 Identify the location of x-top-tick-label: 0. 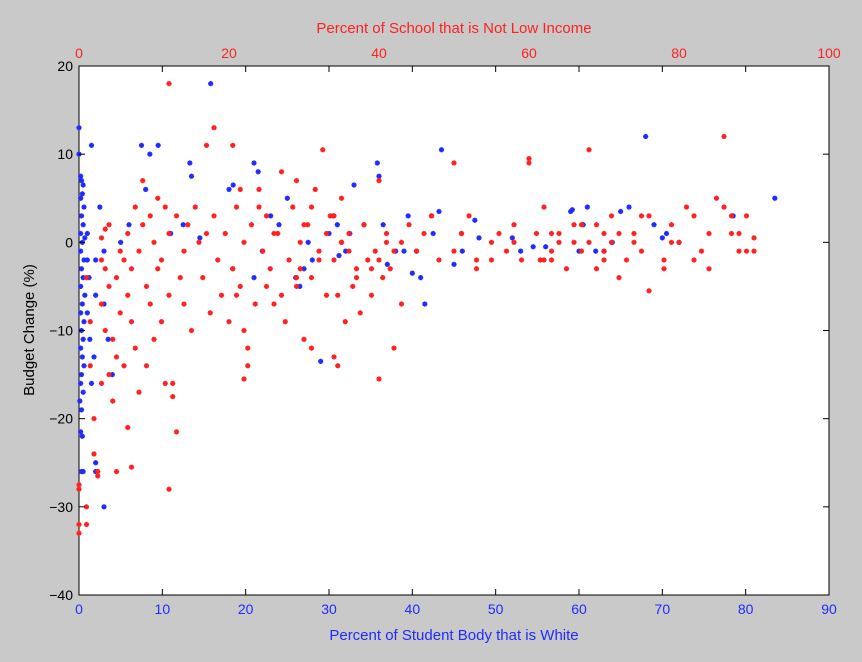
(79, 53).